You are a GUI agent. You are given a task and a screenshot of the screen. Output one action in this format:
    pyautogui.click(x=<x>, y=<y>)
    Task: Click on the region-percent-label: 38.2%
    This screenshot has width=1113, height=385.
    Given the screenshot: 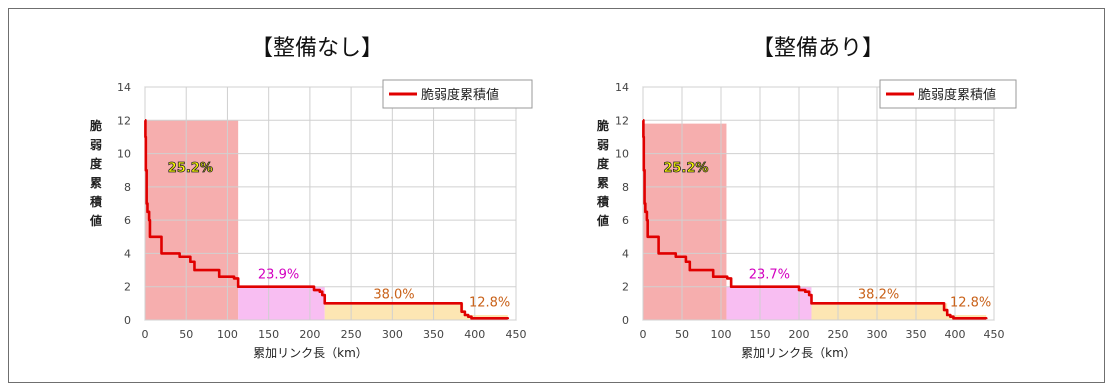 What is the action you would take?
    pyautogui.click(x=878, y=294)
    